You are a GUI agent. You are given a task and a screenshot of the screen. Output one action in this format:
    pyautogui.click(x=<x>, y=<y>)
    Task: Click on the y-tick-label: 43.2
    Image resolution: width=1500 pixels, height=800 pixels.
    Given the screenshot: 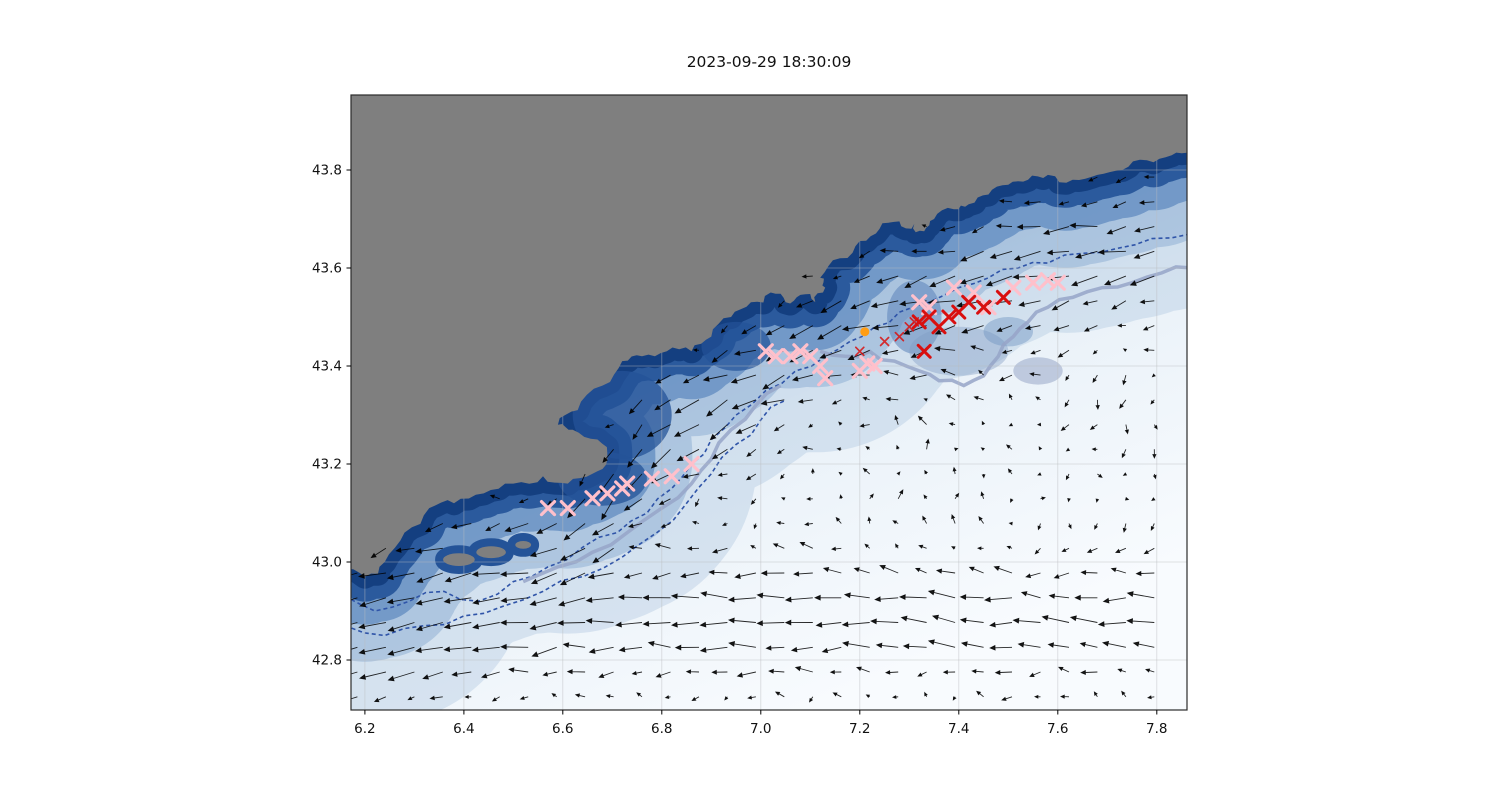 What is the action you would take?
    pyautogui.click(x=327, y=465)
    